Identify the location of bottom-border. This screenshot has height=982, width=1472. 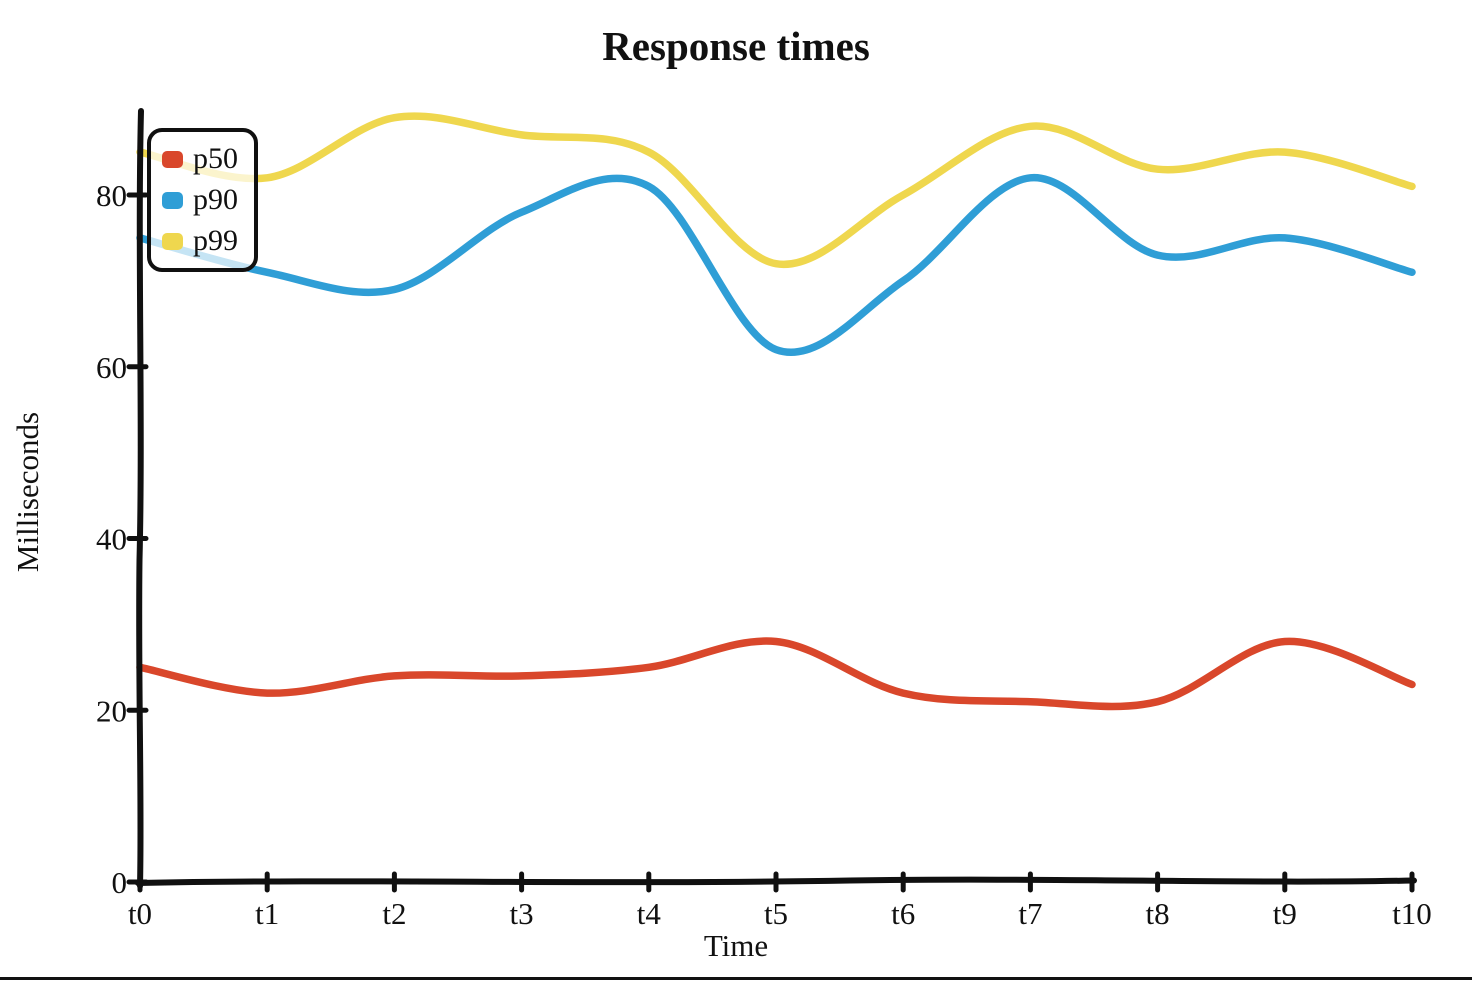
(736, 978).